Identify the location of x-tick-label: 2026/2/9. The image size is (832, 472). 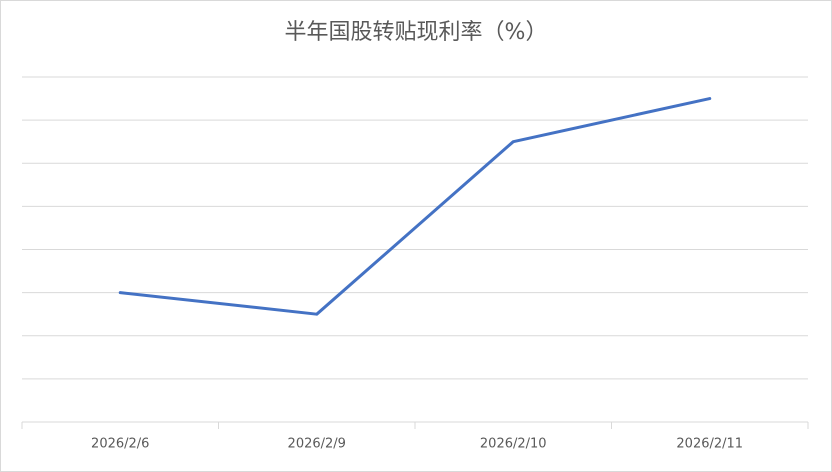
(317, 444).